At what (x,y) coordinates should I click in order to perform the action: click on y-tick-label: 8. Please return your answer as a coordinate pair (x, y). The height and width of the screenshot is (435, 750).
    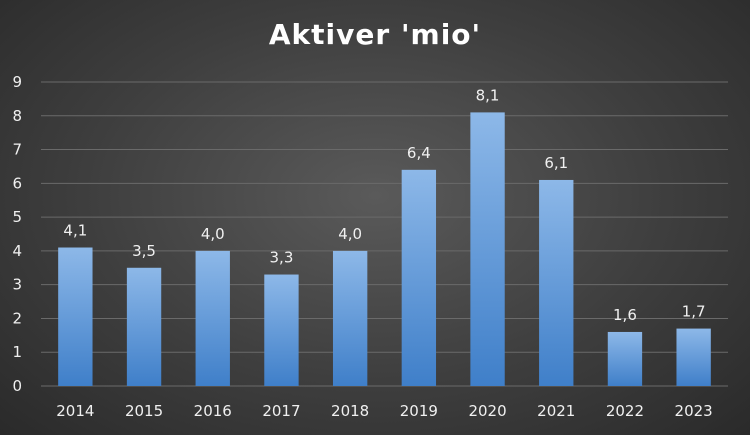
    Looking at the image, I should click on (17, 116).